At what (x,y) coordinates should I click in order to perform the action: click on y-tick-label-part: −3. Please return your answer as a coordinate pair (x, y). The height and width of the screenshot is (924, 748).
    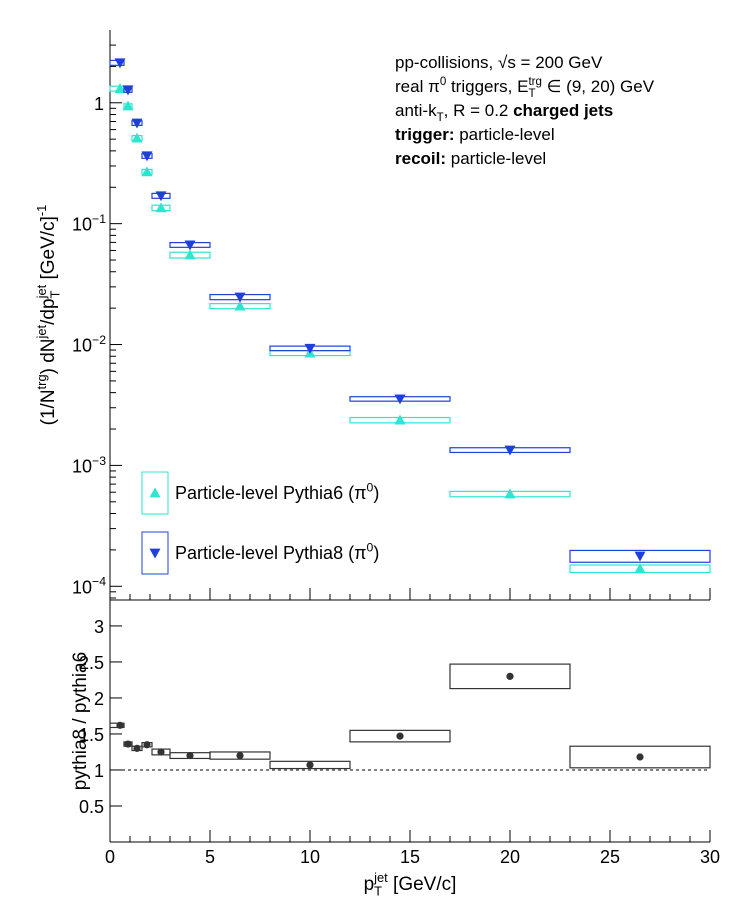
    Looking at the image, I should click on (99, 461).